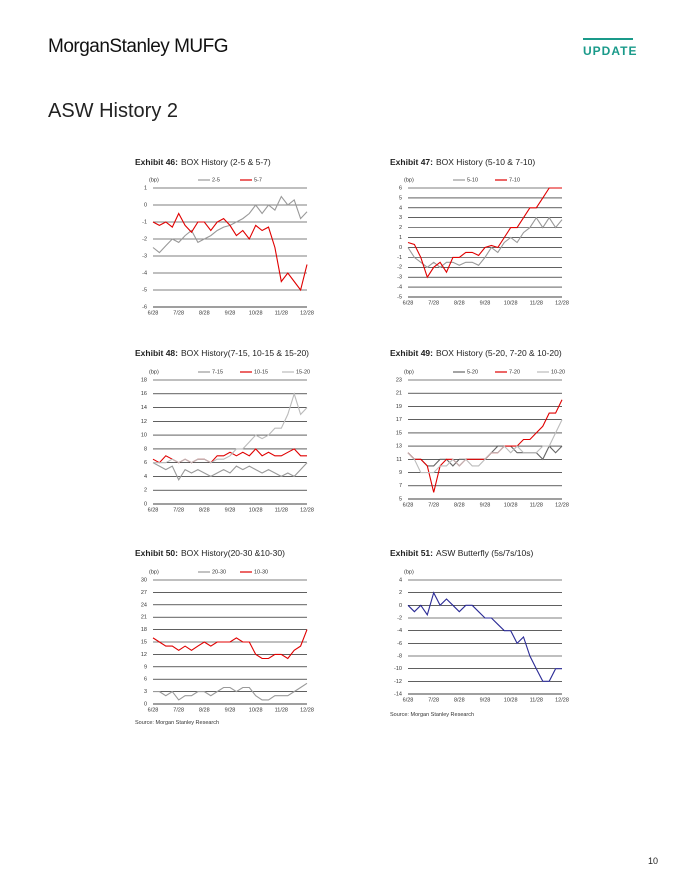  Describe the element at coordinates (399, 380) in the screenshot. I see `y-tick-label: 23` at that location.